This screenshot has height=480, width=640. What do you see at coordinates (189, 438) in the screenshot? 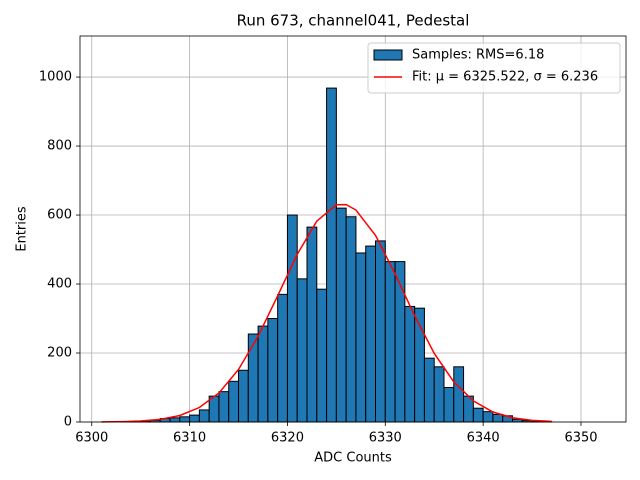
I see `x-tick-label: 6310` at bounding box center [189, 438].